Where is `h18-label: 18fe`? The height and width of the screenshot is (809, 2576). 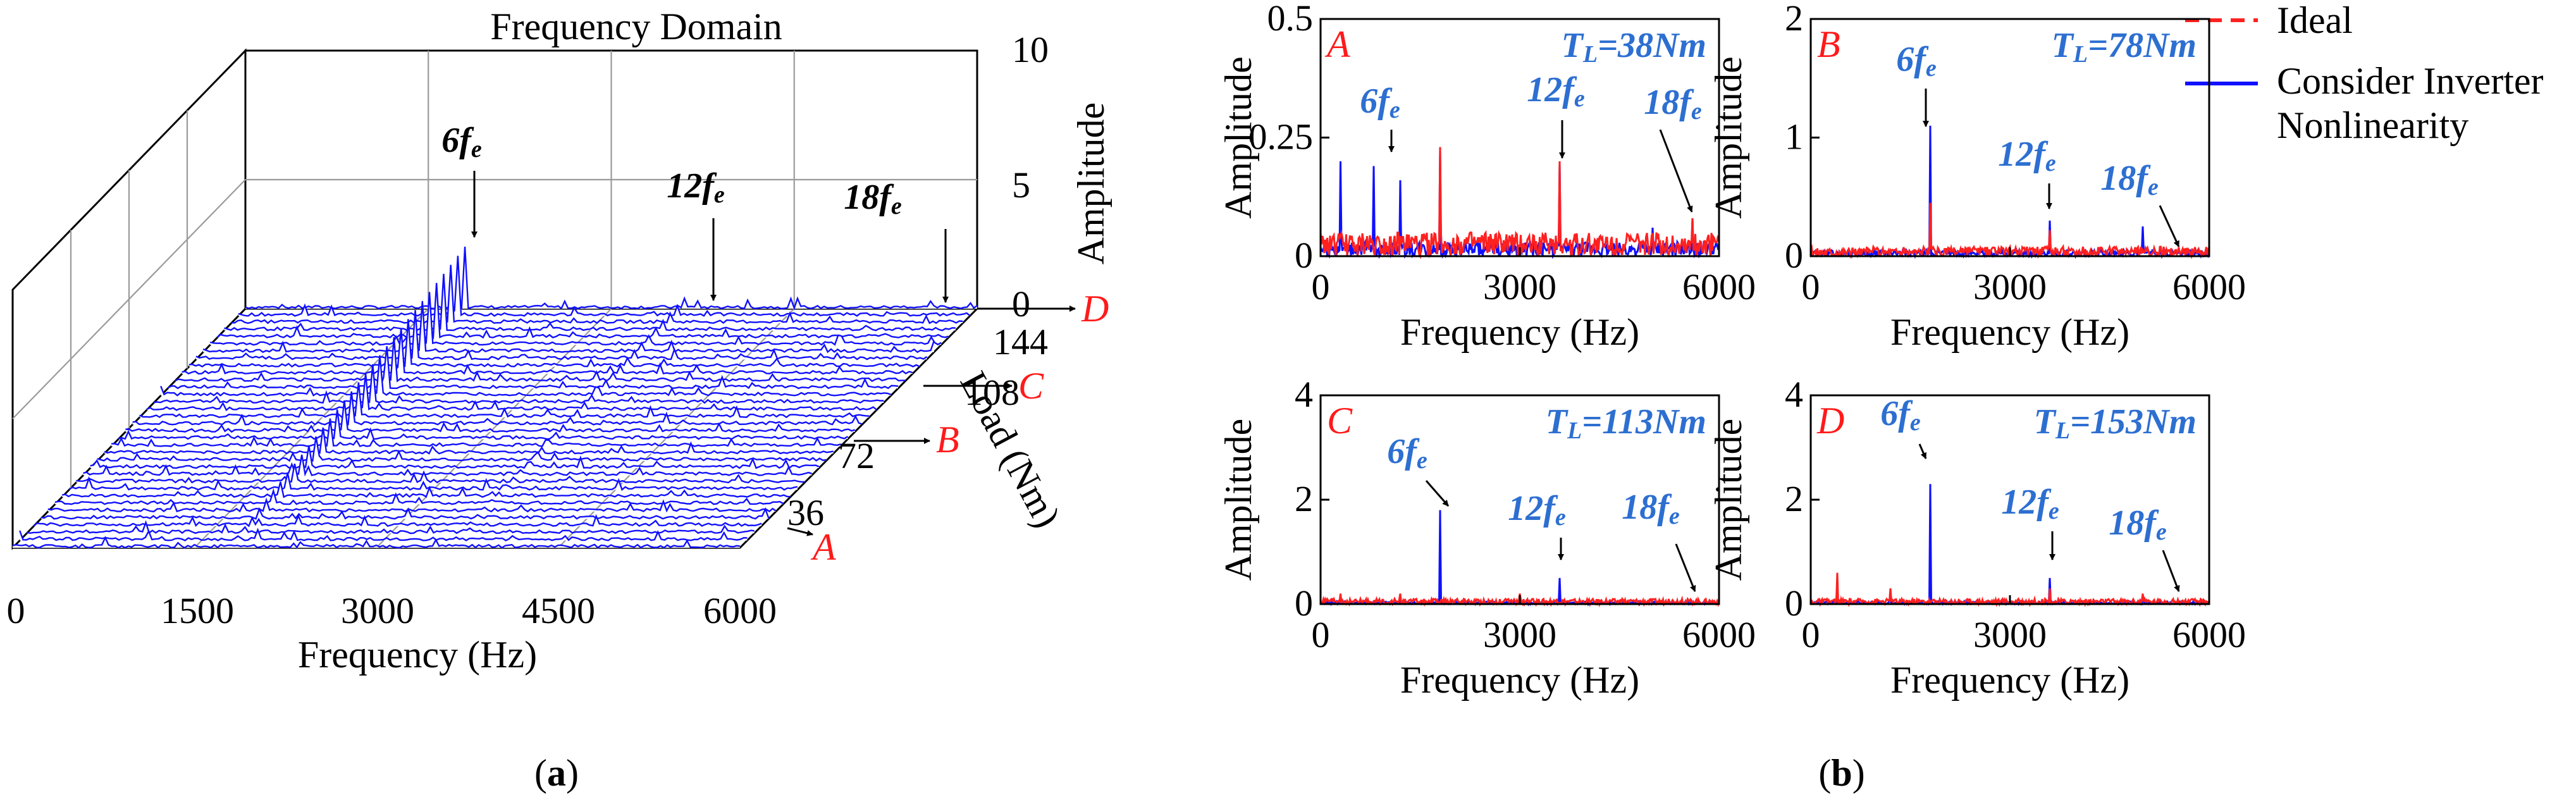 h18-label: 18fe is located at coordinates (873, 198).